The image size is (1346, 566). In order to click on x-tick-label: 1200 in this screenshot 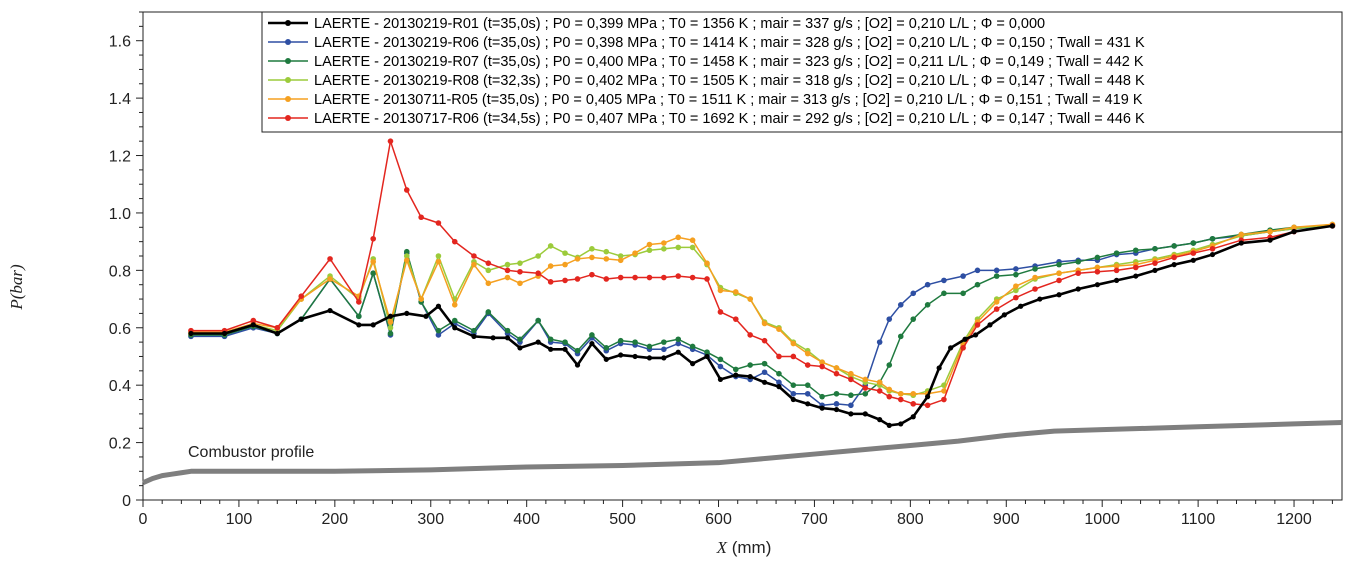, I will do `click(1294, 519)`.